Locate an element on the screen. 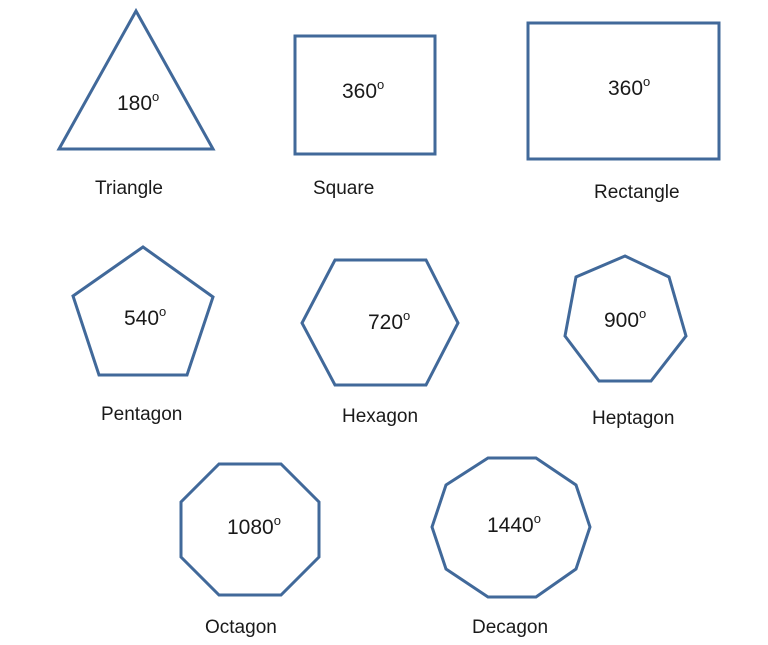  pentagon-group: 540o Pentagon is located at coordinates (143, 335).